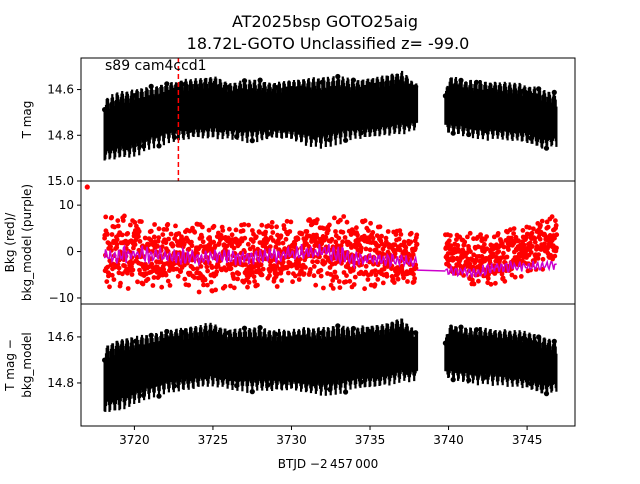  I want to click on series-t-mag-bkg-model, so click(330, 365).